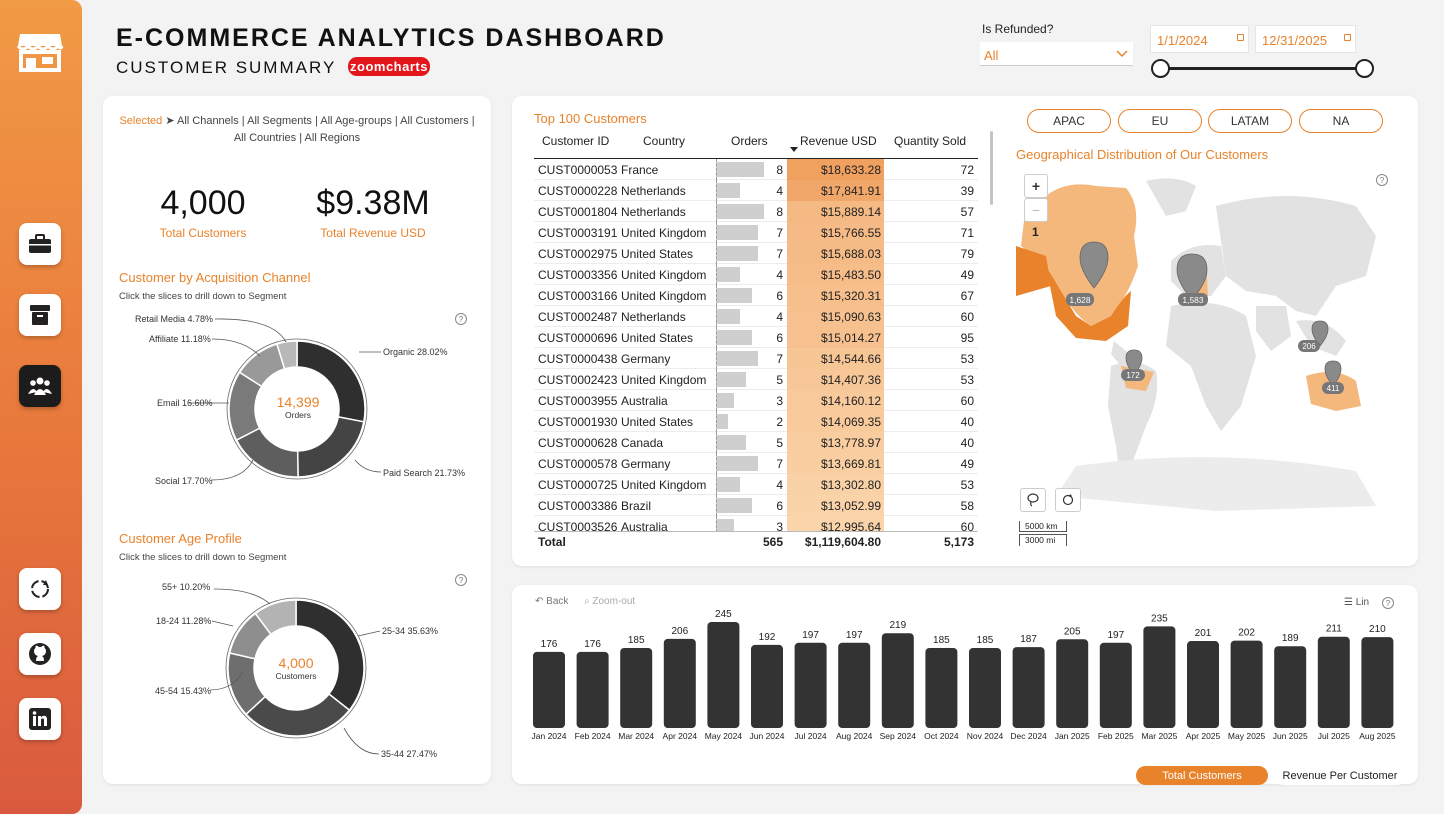  What do you see at coordinates (40, 386) in the screenshot?
I see `nav-customers-button` at bounding box center [40, 386].